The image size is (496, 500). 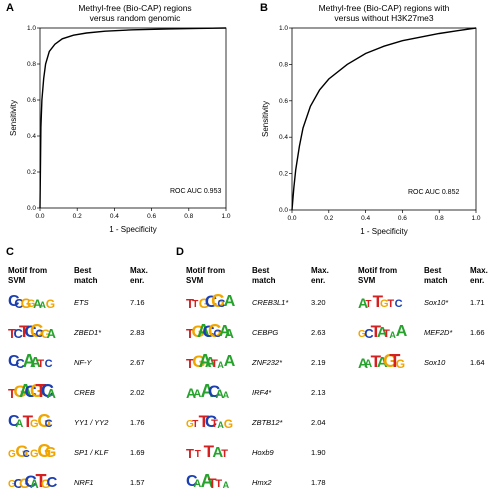 I want to click on x-tick-label-b: 0.6, so click(x=402, y=218).